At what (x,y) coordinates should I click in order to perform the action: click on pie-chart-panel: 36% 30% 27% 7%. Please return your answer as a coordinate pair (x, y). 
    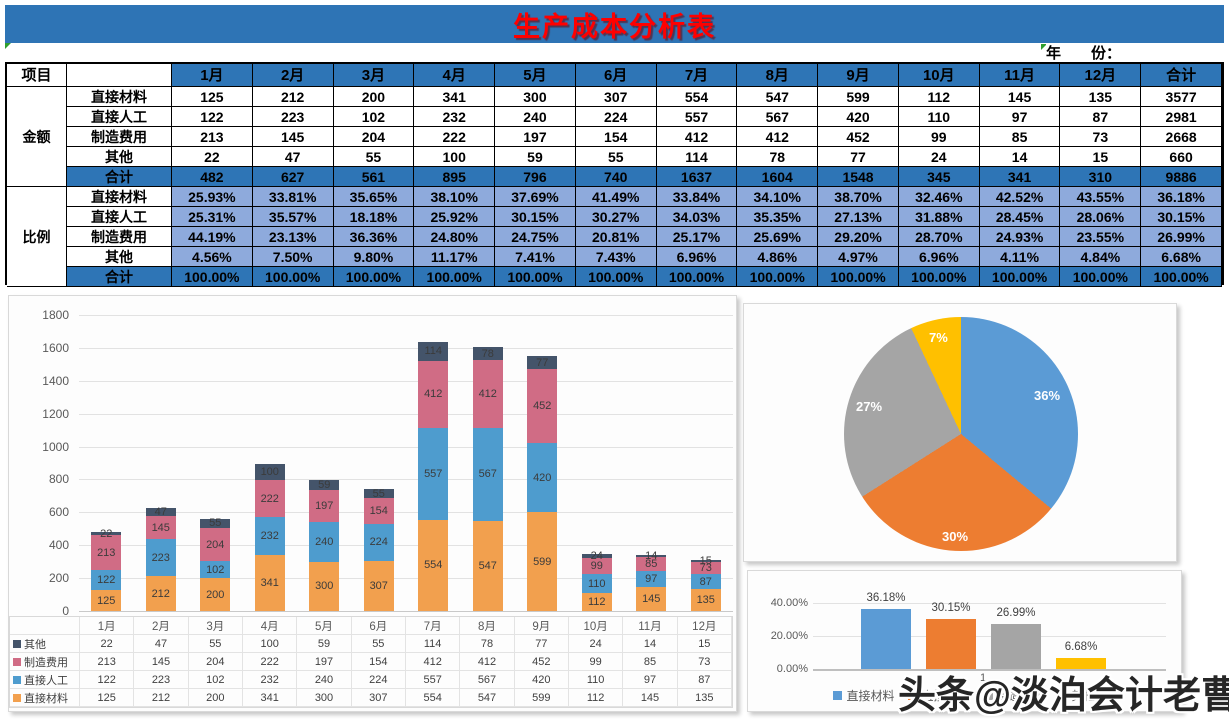
    Looking at the image, I should click on (960, 432).